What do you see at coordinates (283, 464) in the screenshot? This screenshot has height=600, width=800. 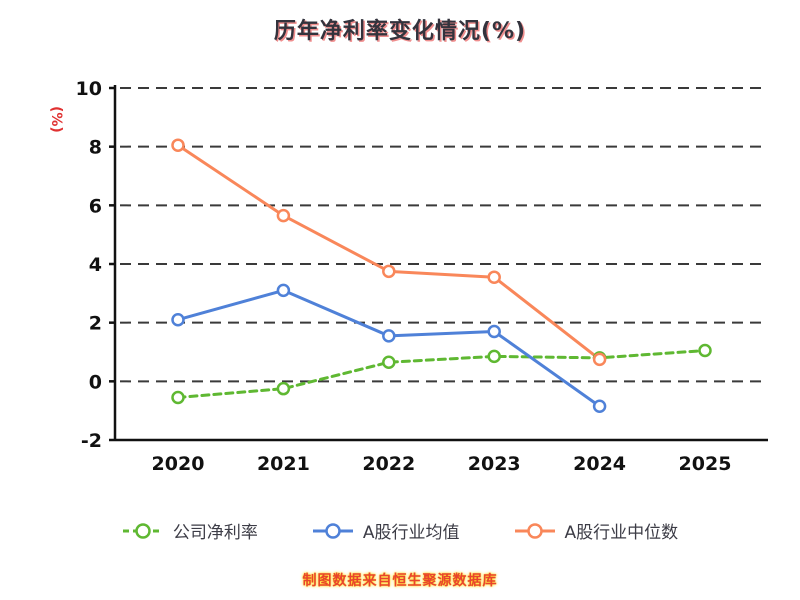 I see `x-tick-label: 2021` at bounding box center [283, 464].